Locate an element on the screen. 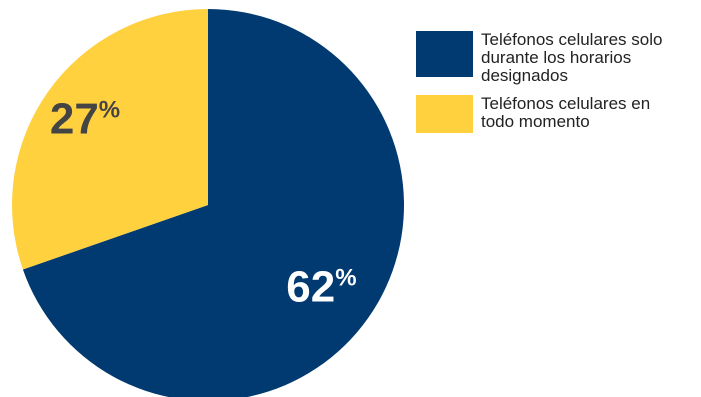 The width and height of the screenshot is (701, 397). legend-label-all-times: Teléfonos celulares en todo momento is located at coordinates (565, 113).